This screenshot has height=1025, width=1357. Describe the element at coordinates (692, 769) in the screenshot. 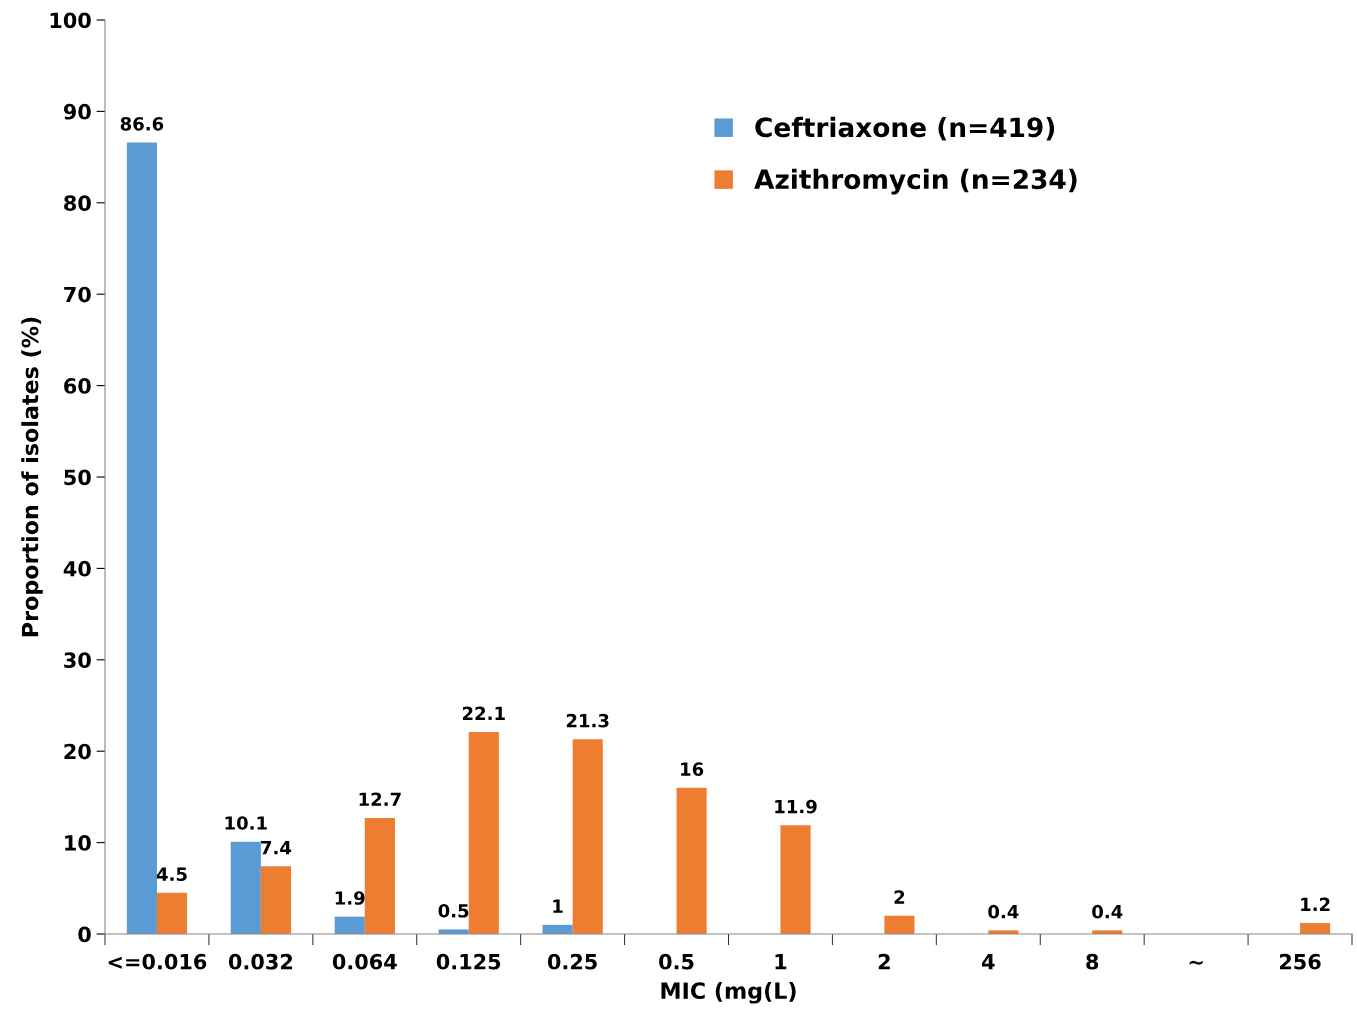

I see `data-label: 16` at that location.